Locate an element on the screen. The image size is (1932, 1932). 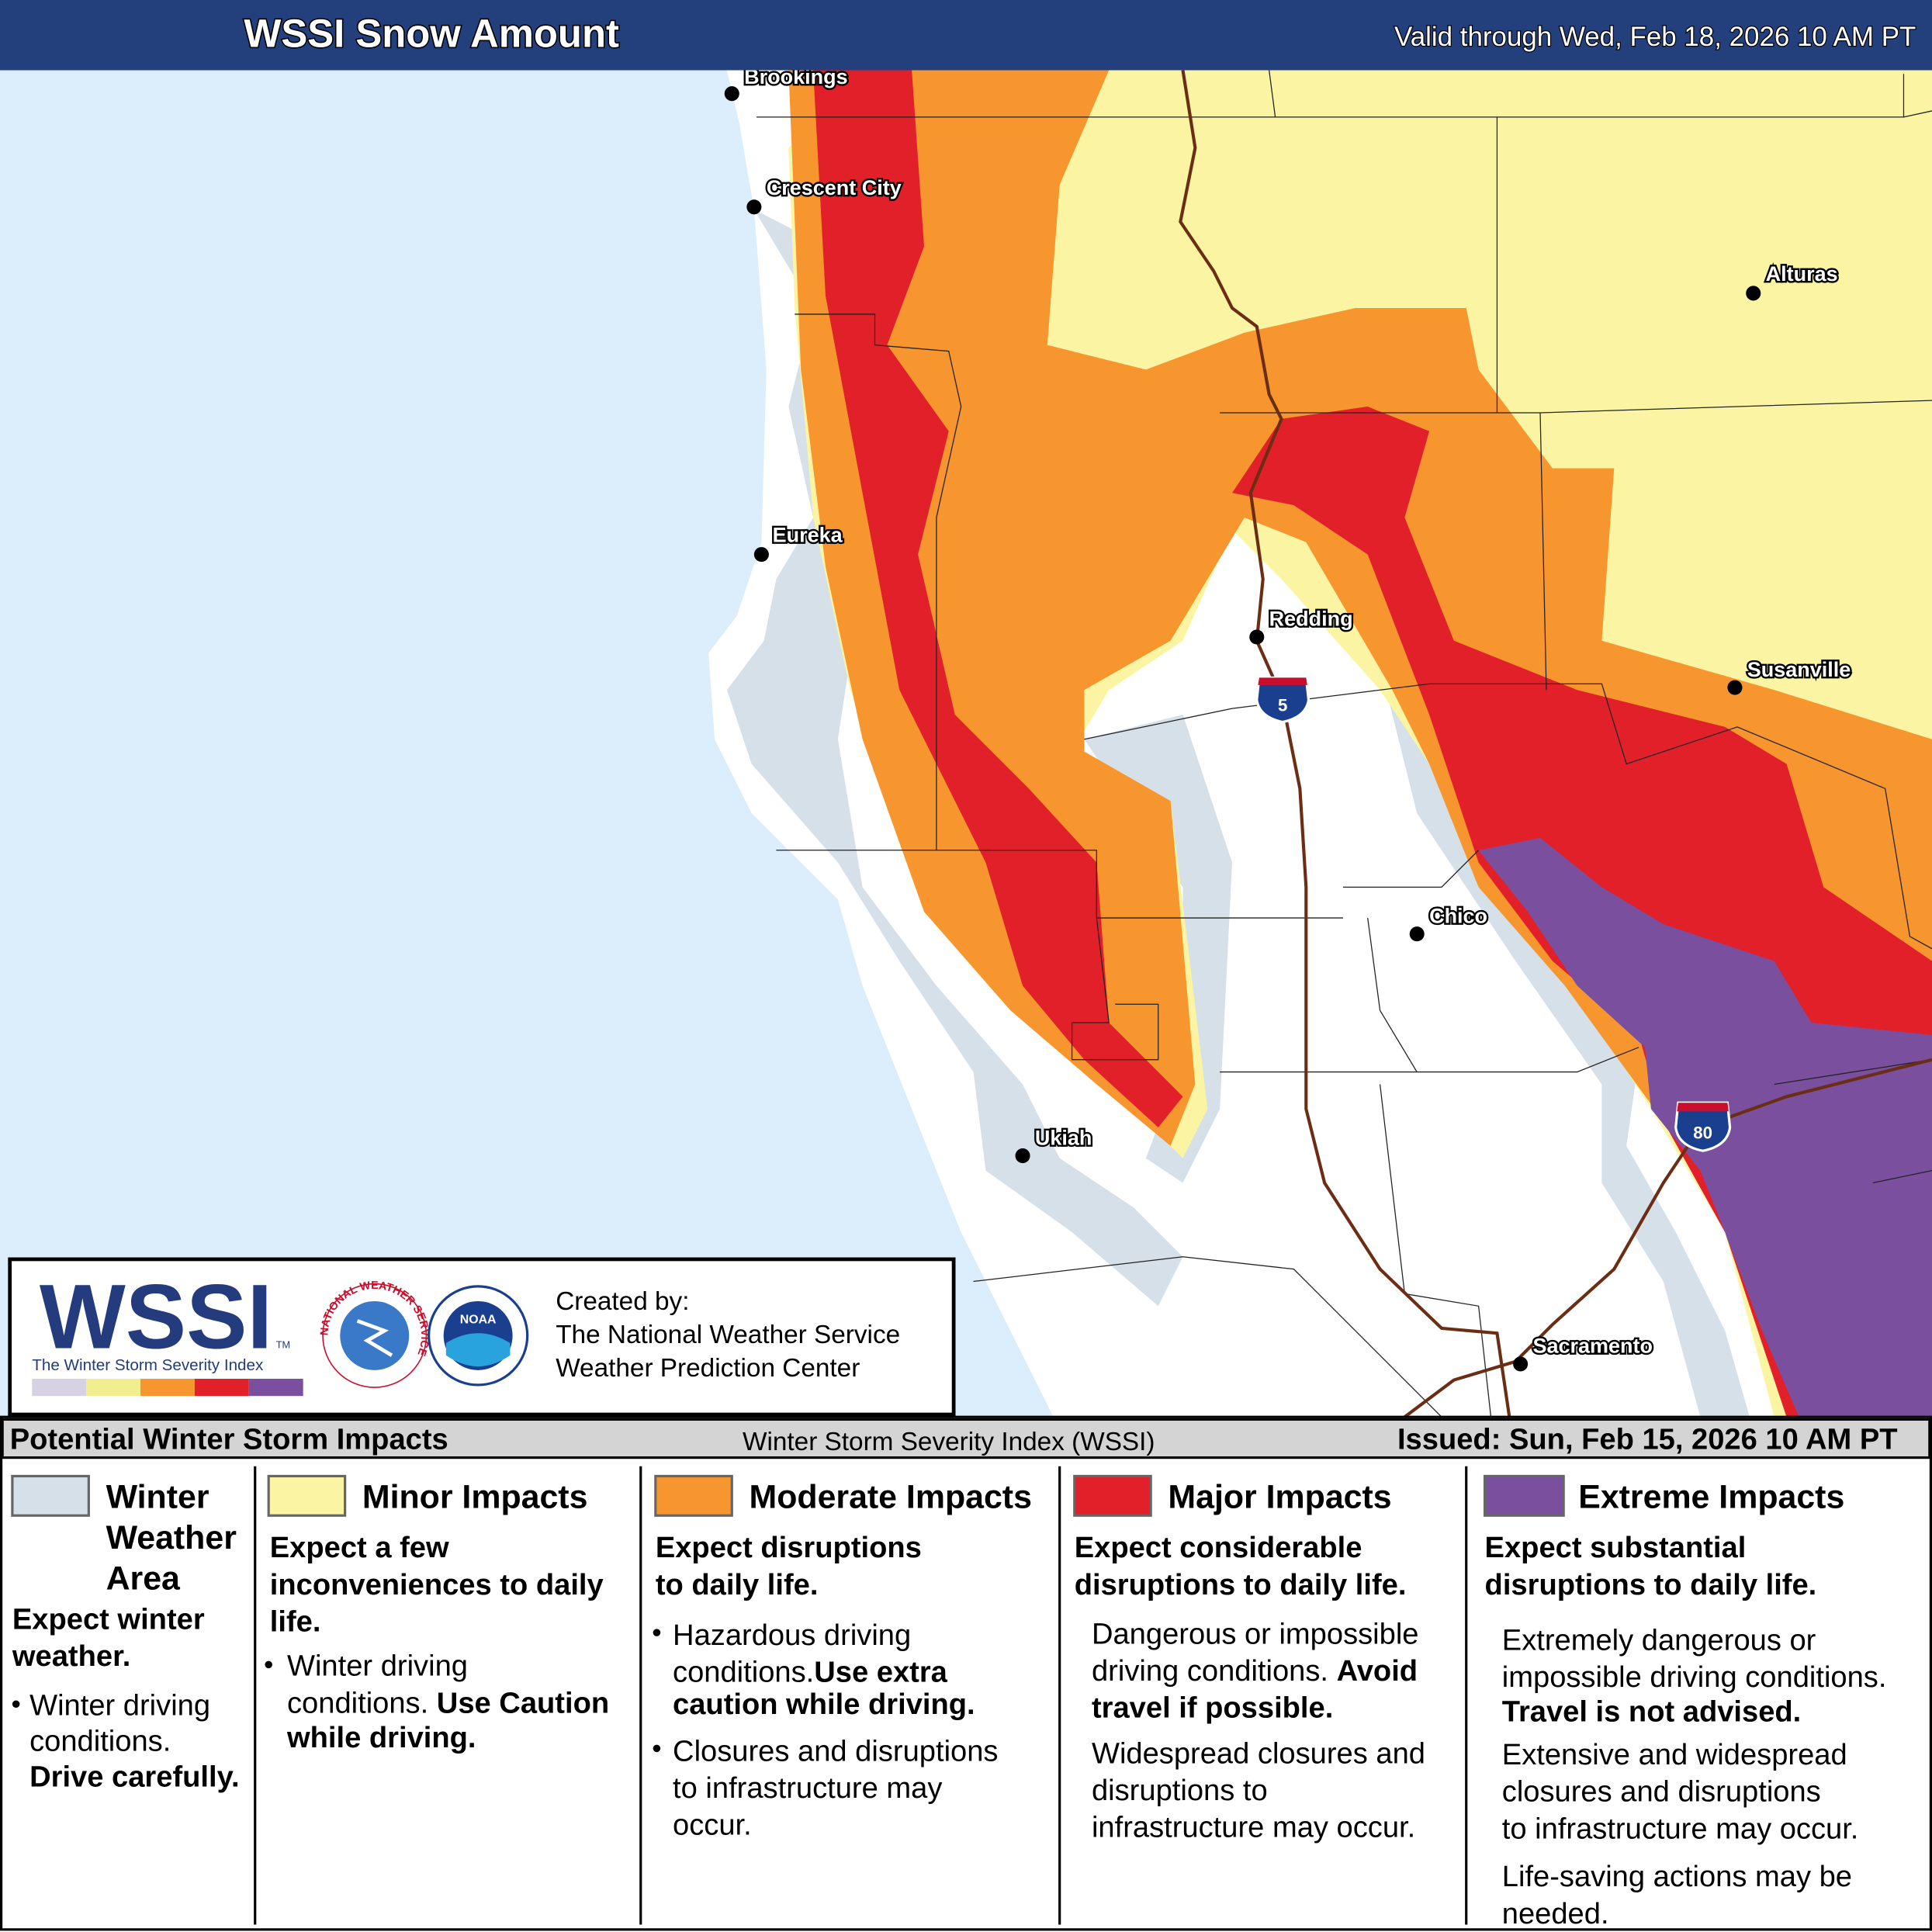
detail-line: conditions. Use Caution is located at coordinates (448, 1703).